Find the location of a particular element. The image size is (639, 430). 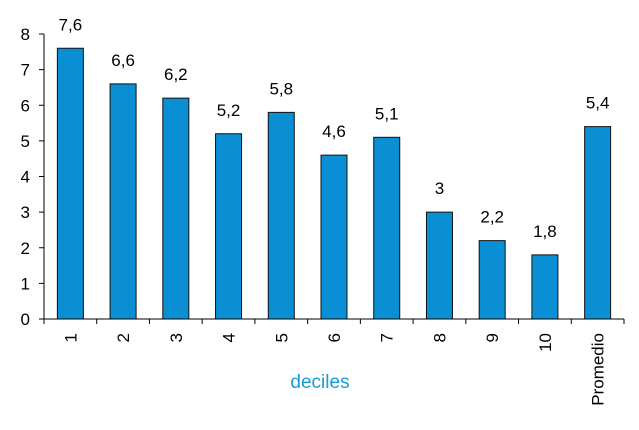

y-tick-label: 0 is located at coordinates (25, 319).